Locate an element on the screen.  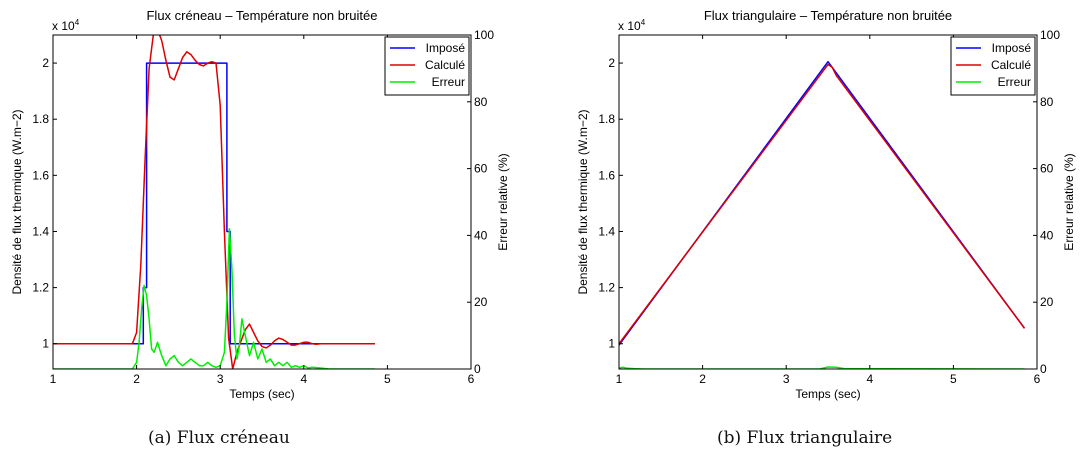
caption-a: (a) Flux créneau is located at coordinates (219, 438).